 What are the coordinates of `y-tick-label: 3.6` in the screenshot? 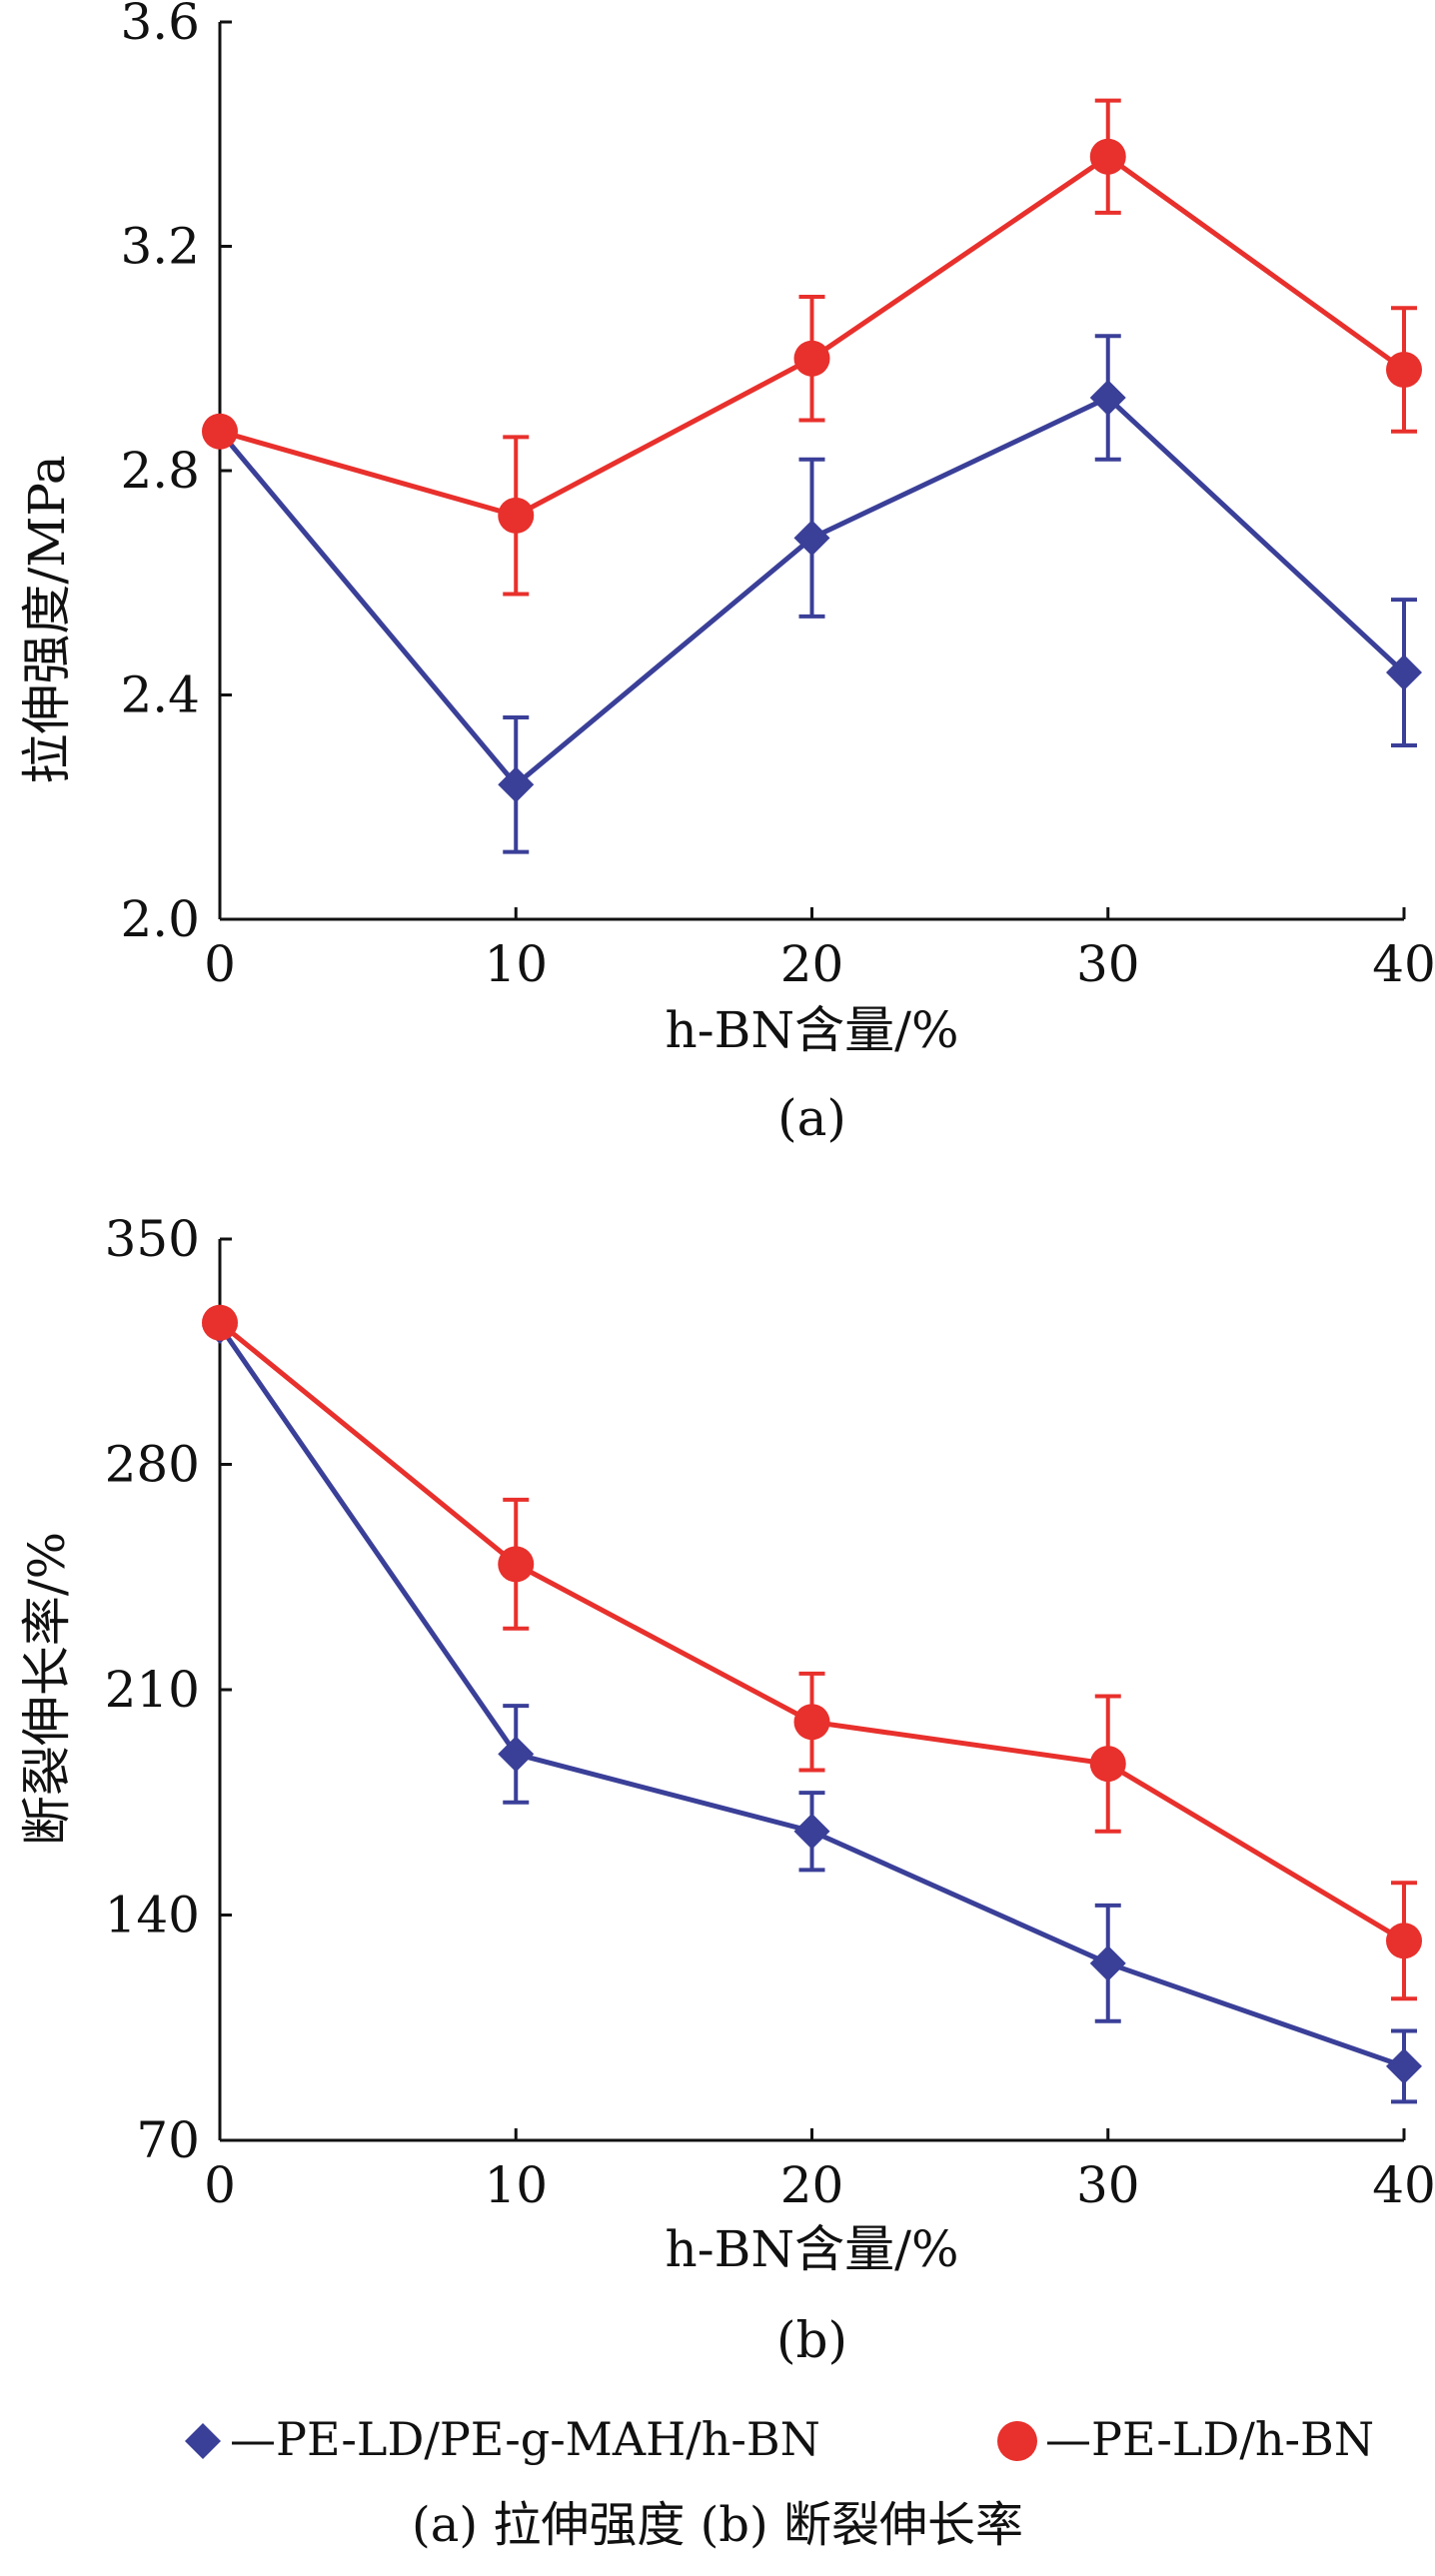 It's located at (160, 25).